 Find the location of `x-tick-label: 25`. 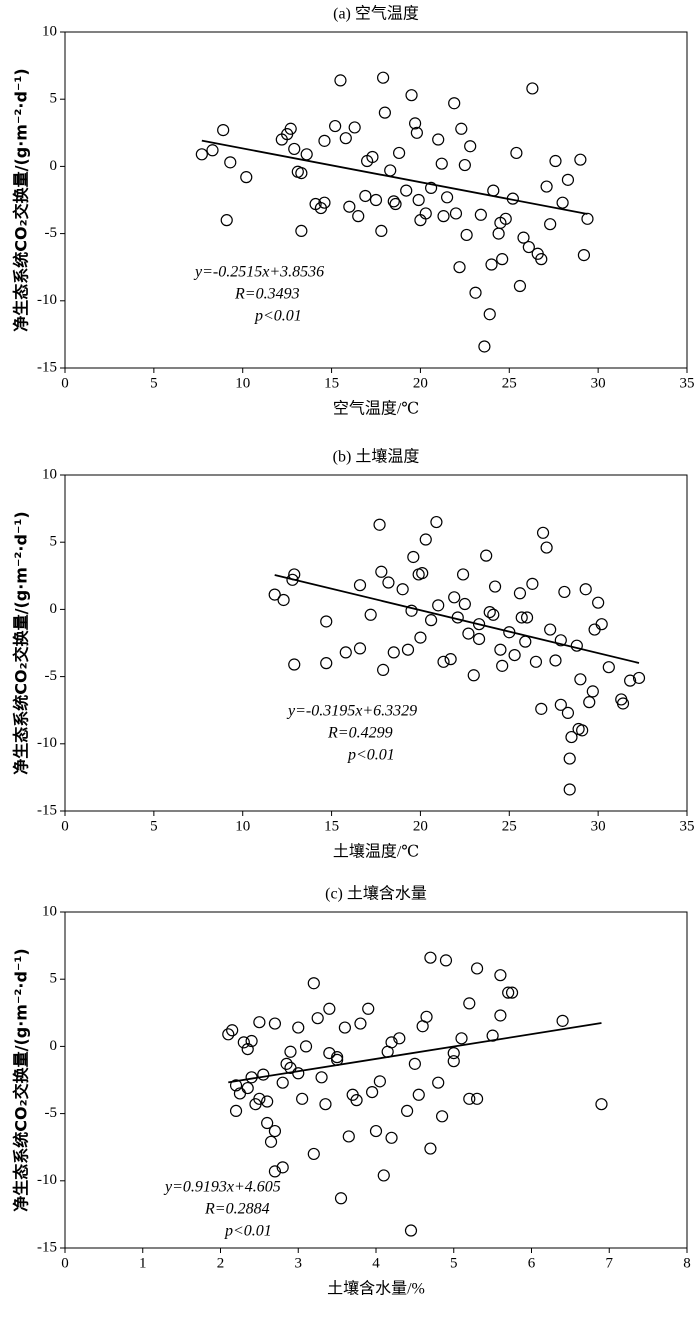

x-tick-label: 25 is located at coordinates (509, 826).